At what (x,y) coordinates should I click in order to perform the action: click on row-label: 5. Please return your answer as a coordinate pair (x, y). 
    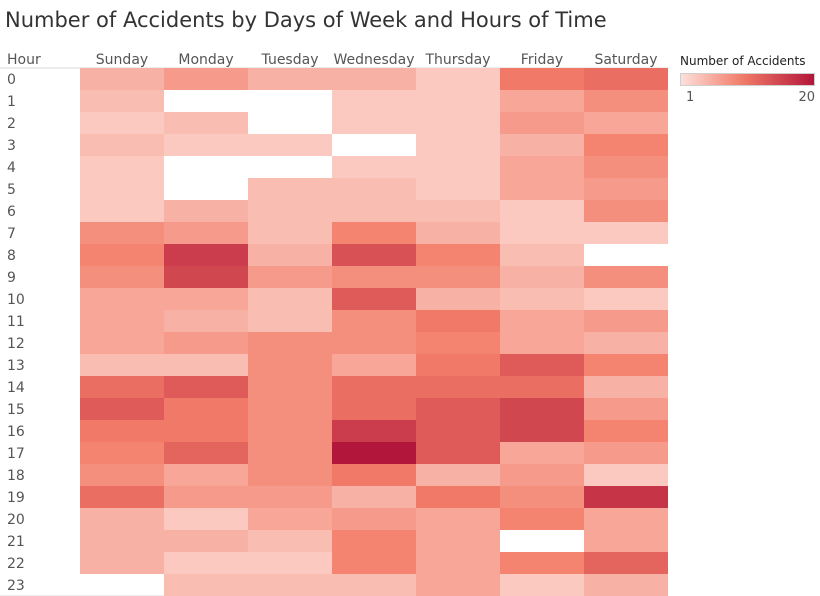
    Looking at the image, I should click on (11, 190).